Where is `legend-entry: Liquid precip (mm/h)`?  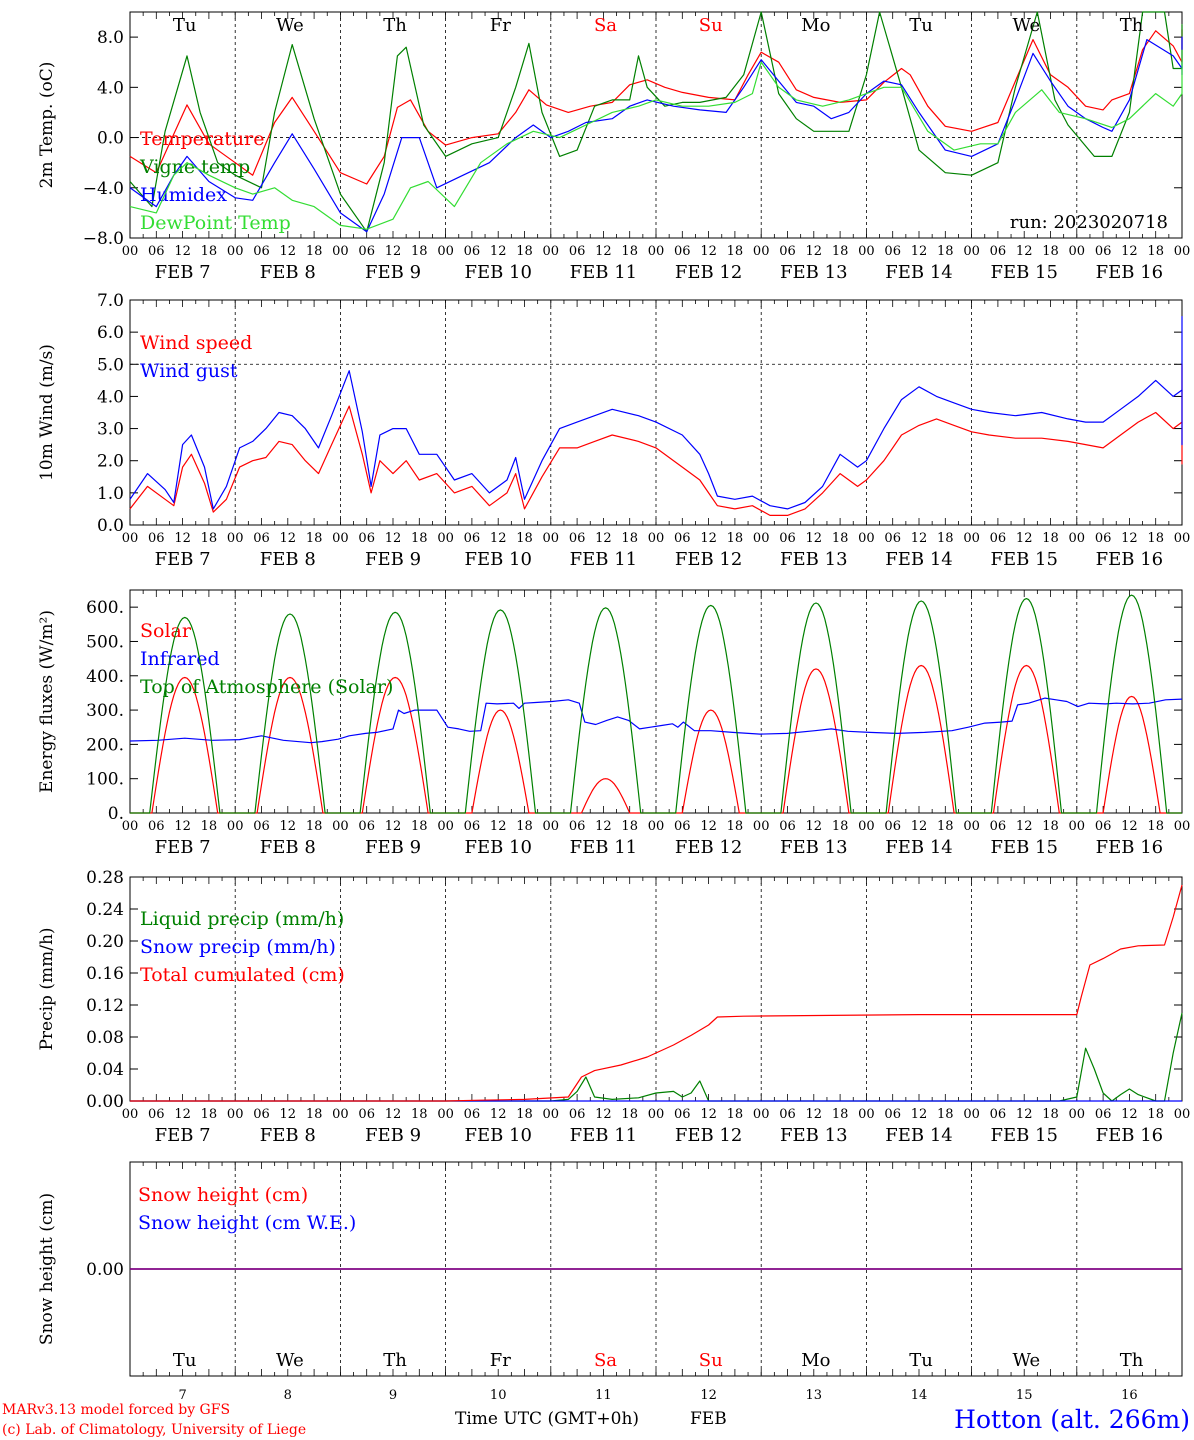
legend-entry: Liquid precip (mm/h) is located at coordinates (242, 919).